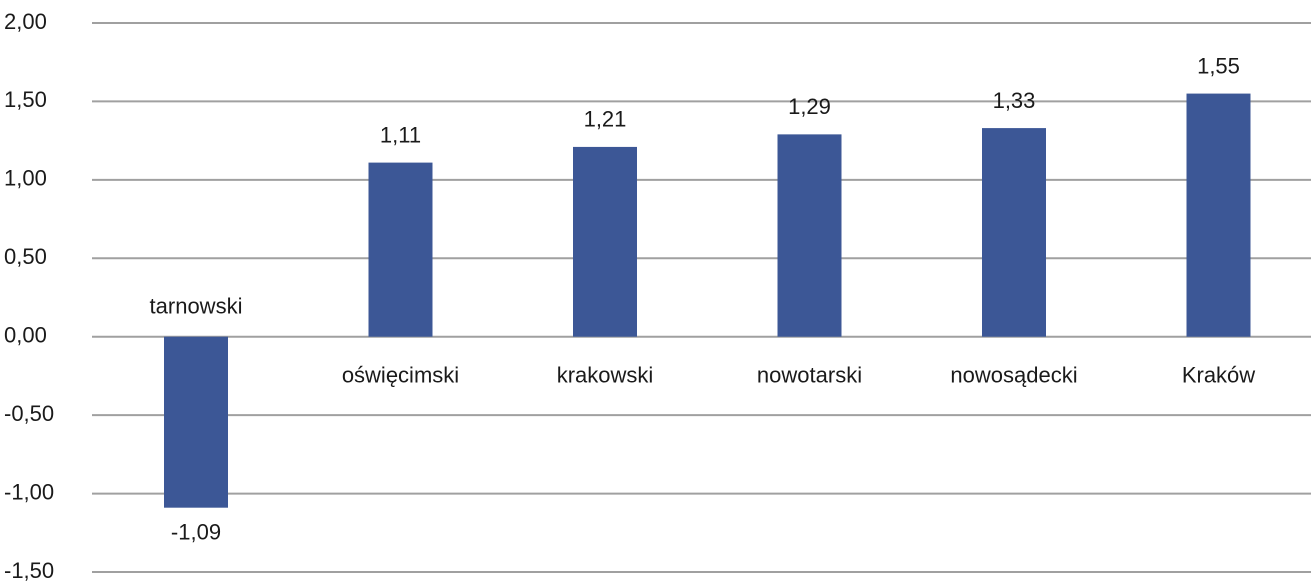  I want to click on y-tick-label: 0,00, so click(25, 335).